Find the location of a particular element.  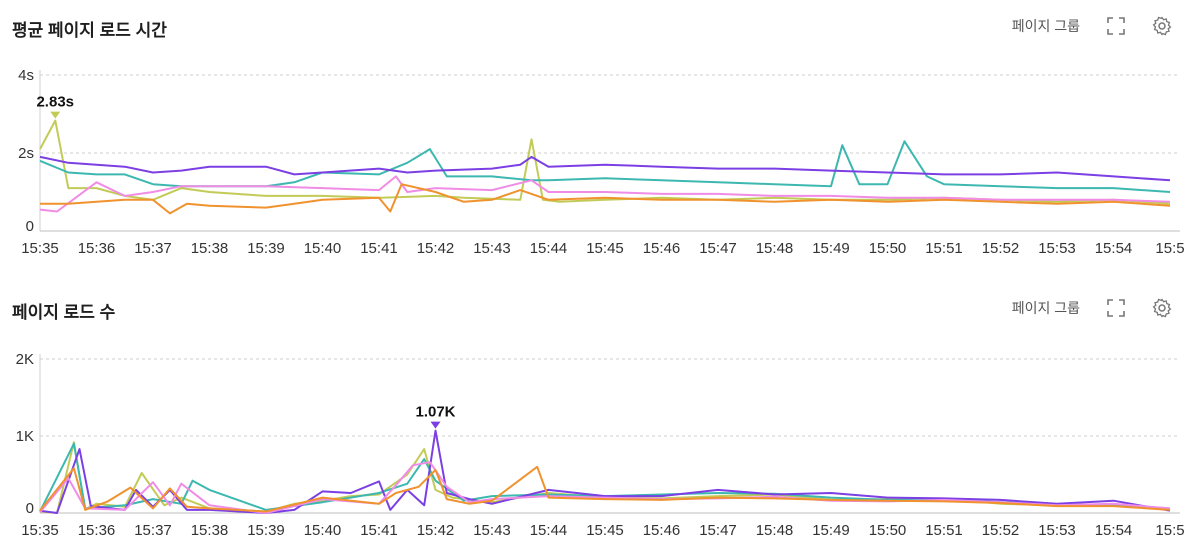

panel-title: 평균 페이지 로드 시간 is located at coordinates (89, 30).